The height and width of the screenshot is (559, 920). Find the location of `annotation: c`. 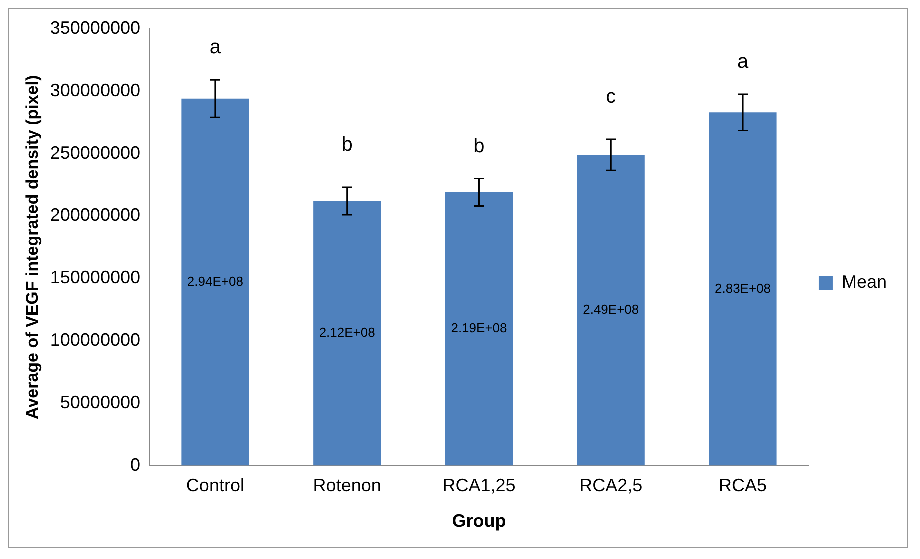

annotation: c is located at coordinates (611, 97).